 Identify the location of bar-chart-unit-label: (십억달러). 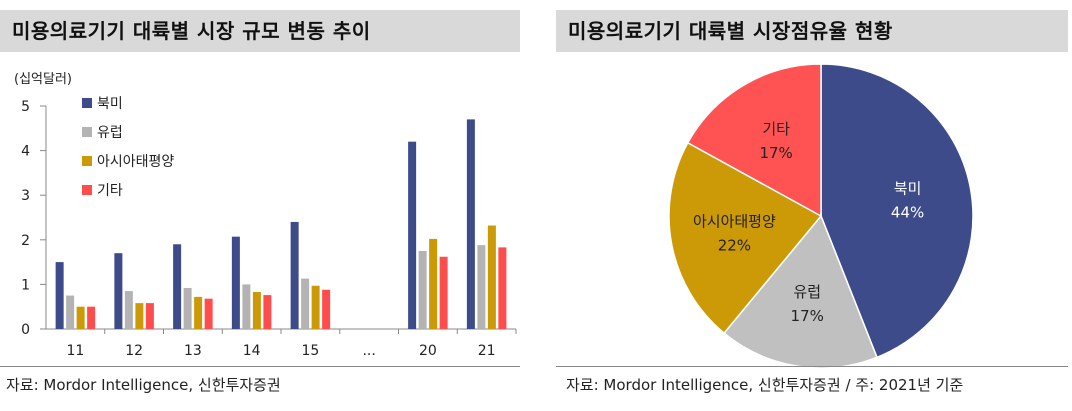
(43, 79).